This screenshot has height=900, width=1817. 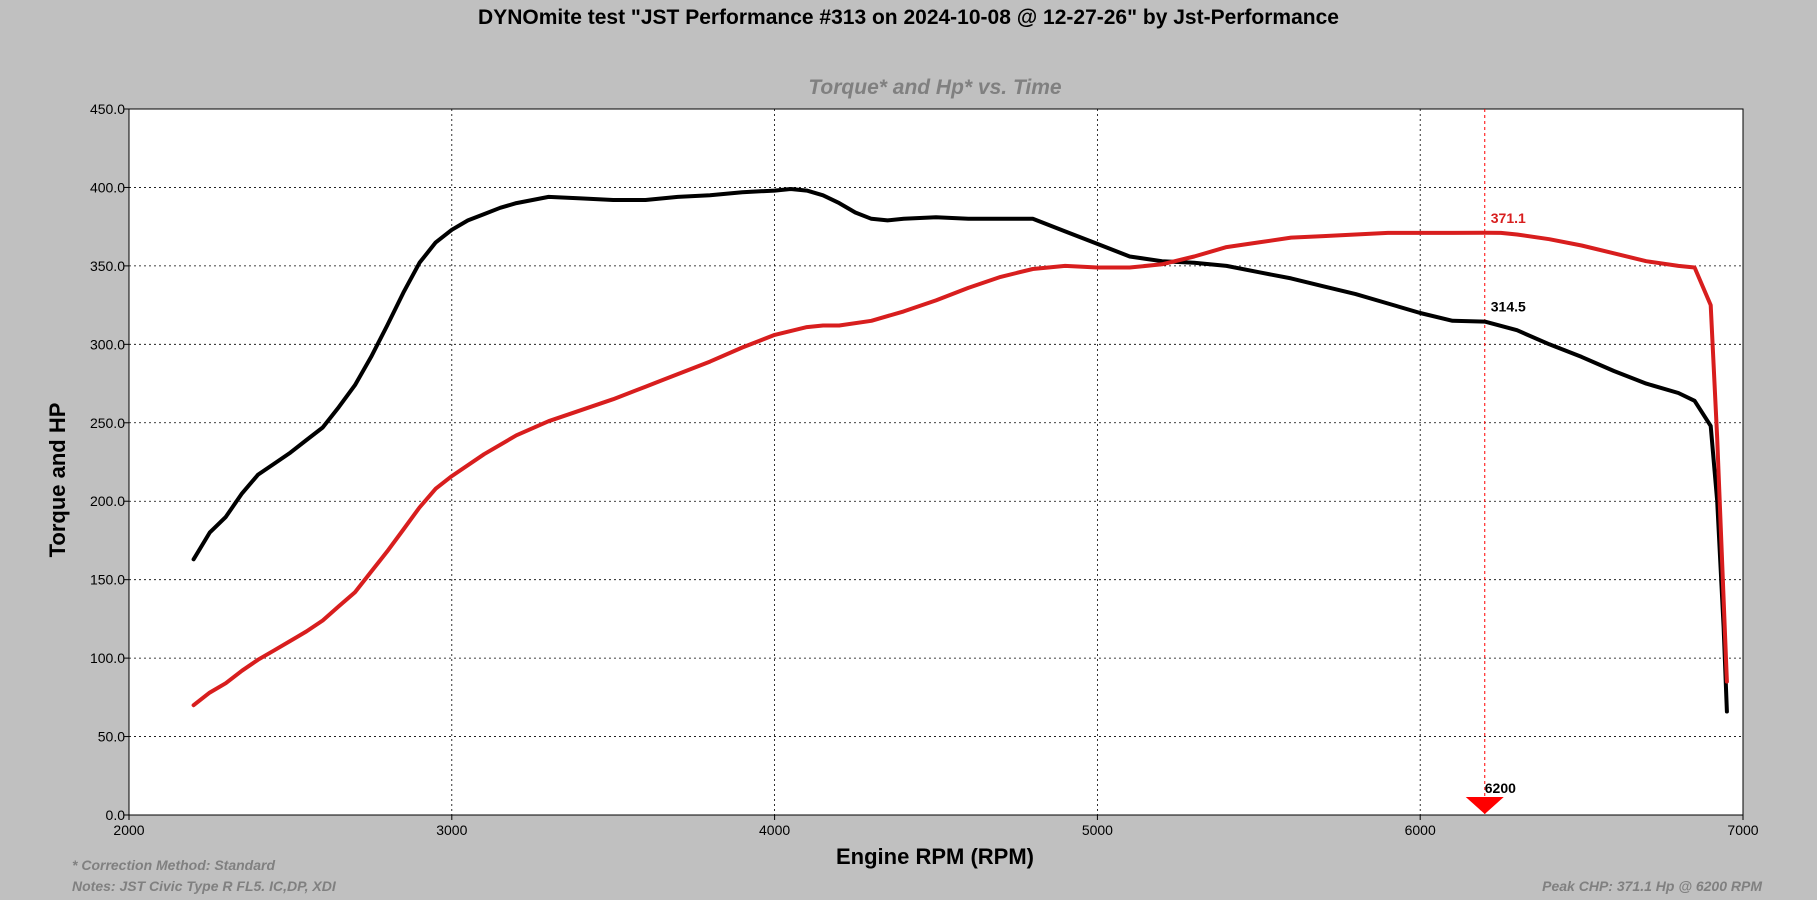 I want to click on chart-subtitle: Torque* and Hp* vs. Time, so click(x=935, y=87).